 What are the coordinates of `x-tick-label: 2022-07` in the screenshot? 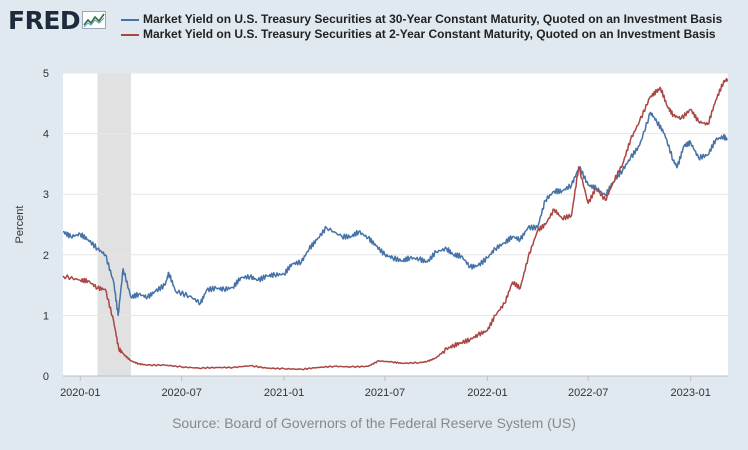 It's located at (588, 393).